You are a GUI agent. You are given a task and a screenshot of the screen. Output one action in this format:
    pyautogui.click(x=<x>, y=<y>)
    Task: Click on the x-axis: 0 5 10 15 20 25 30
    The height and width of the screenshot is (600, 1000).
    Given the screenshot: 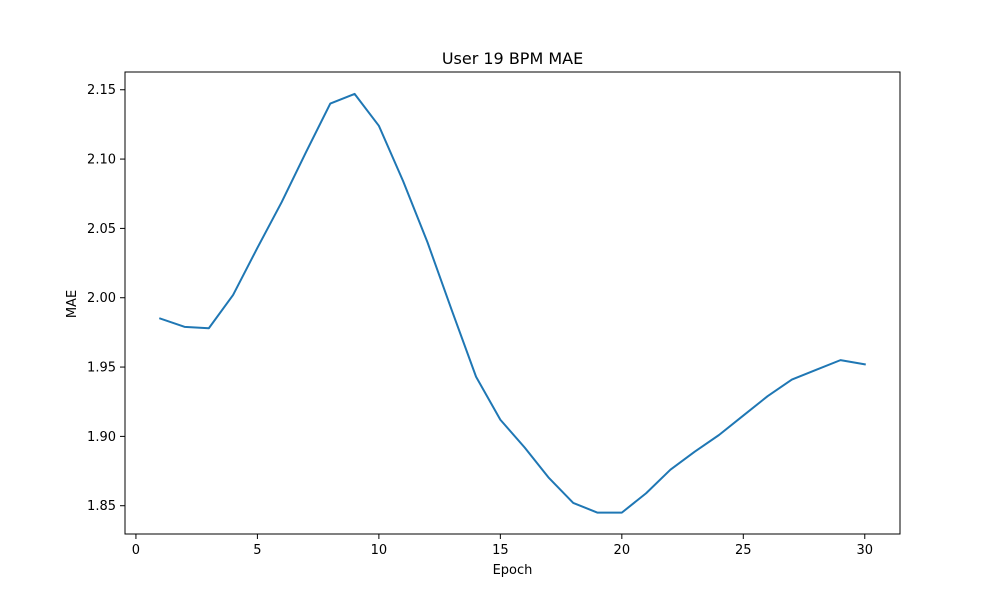 What is the action you would take?
    pyautogui.click(x=502, y=546)
    